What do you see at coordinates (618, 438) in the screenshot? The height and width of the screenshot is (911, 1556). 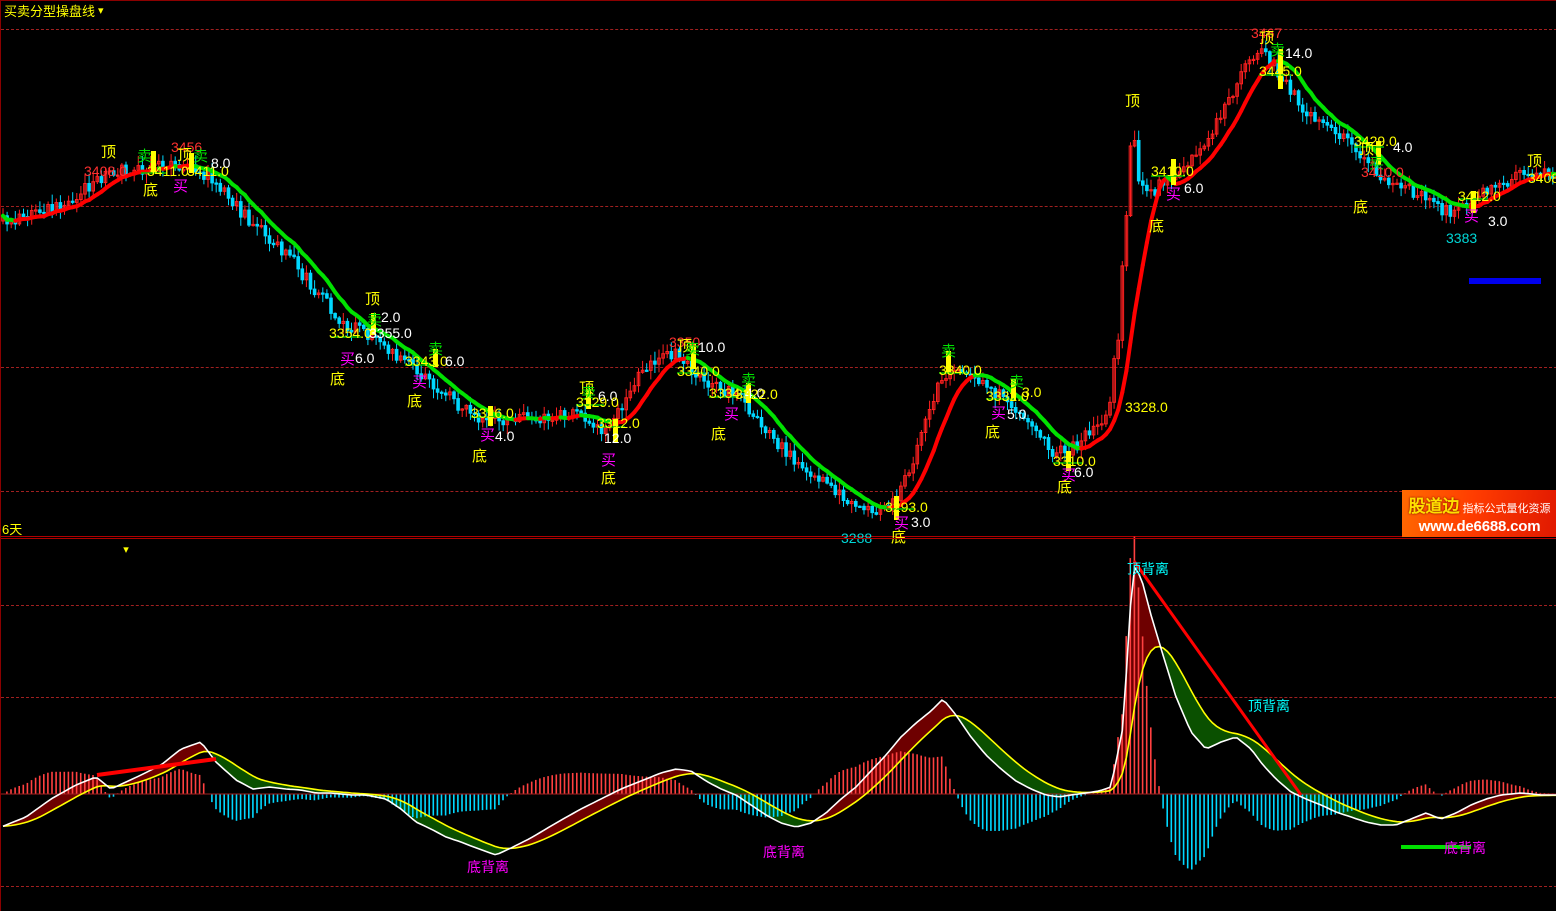 I see `price-signal-label: 12.0` at bounding box center [618, 438].